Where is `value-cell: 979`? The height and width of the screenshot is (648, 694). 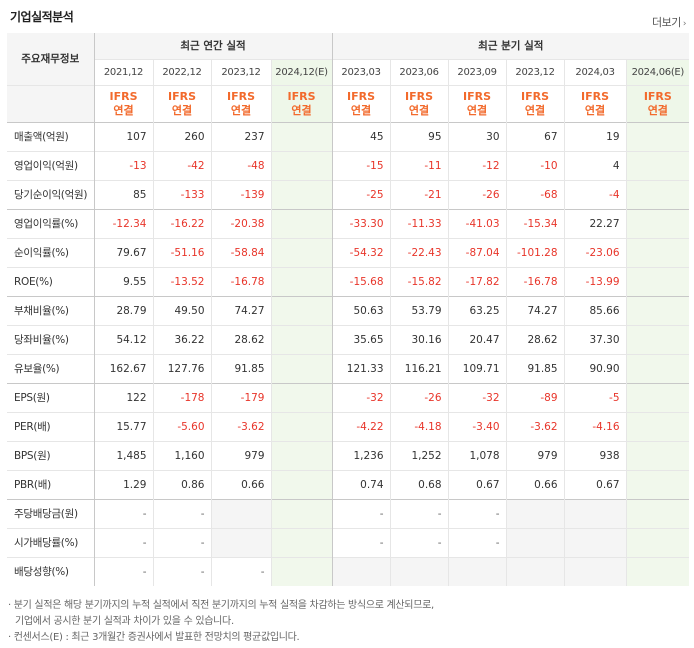
value-cell: 979 is located at coordinates (240, 455).